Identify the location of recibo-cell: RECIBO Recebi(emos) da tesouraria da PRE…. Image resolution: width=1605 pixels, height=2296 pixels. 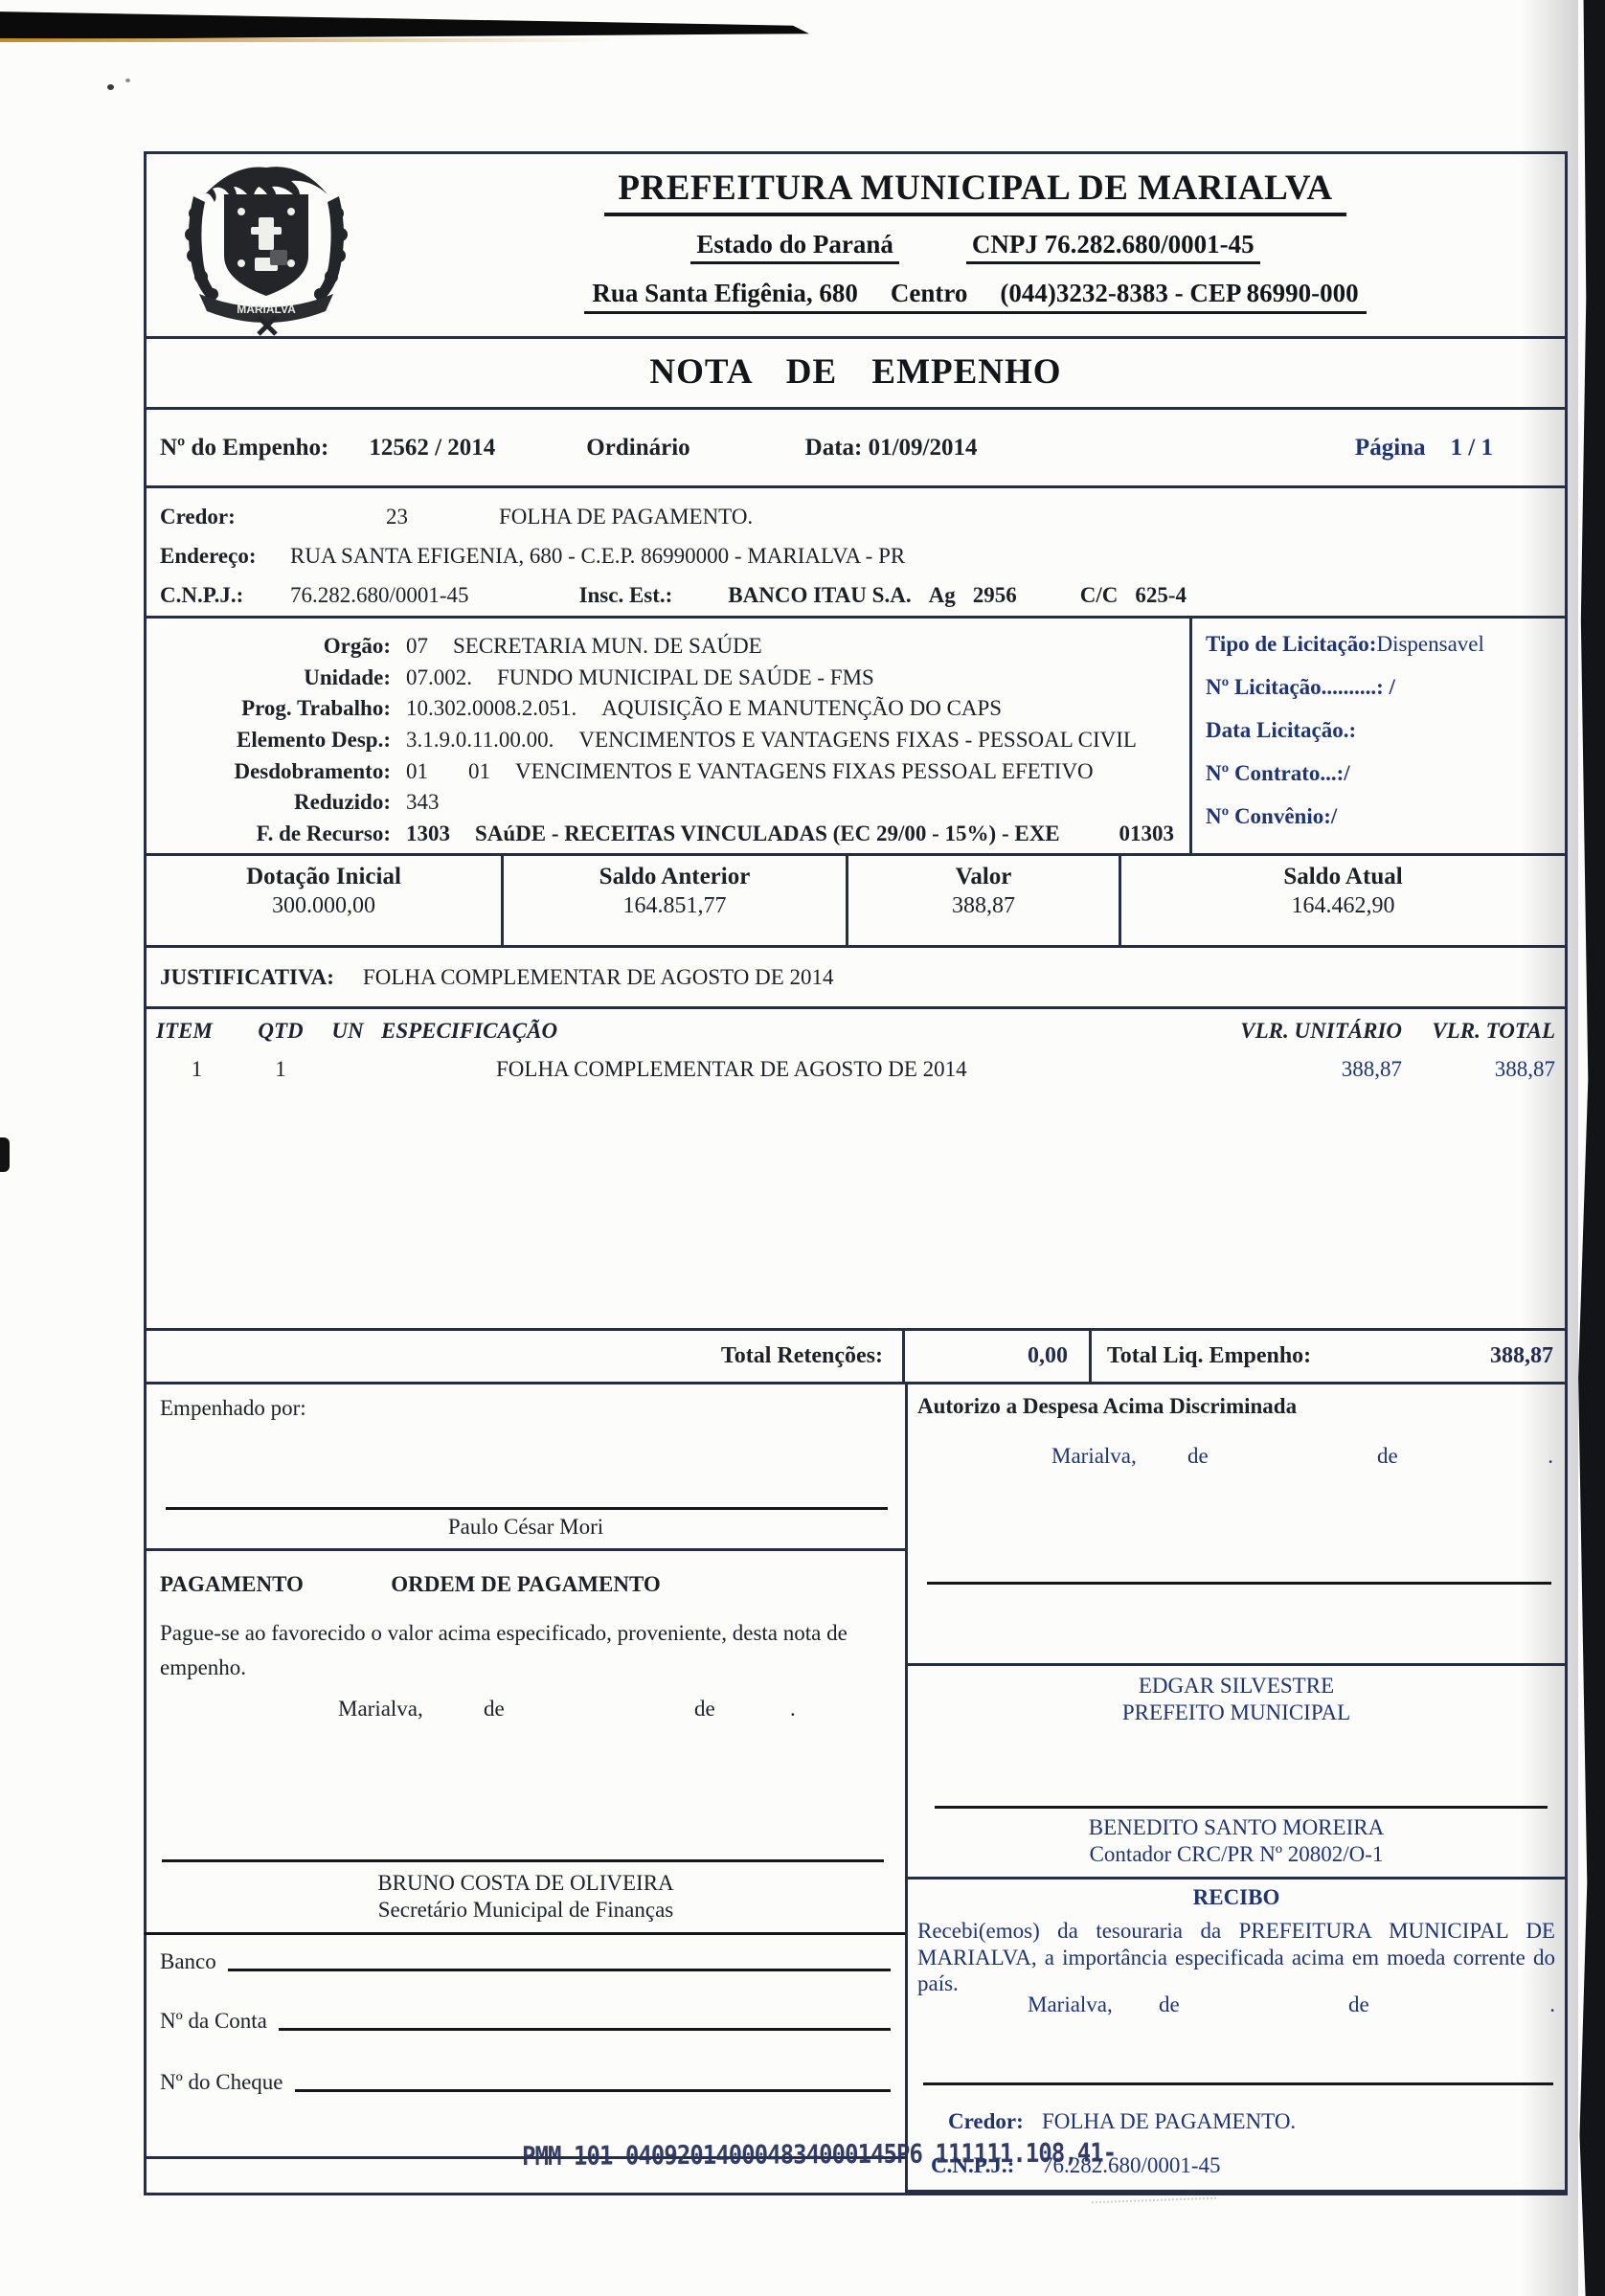
(1236, 2036).